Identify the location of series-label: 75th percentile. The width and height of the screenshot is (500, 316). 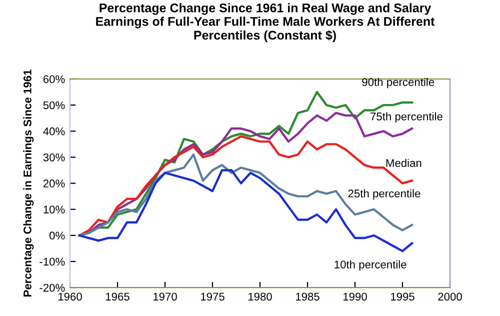
(406, 117).